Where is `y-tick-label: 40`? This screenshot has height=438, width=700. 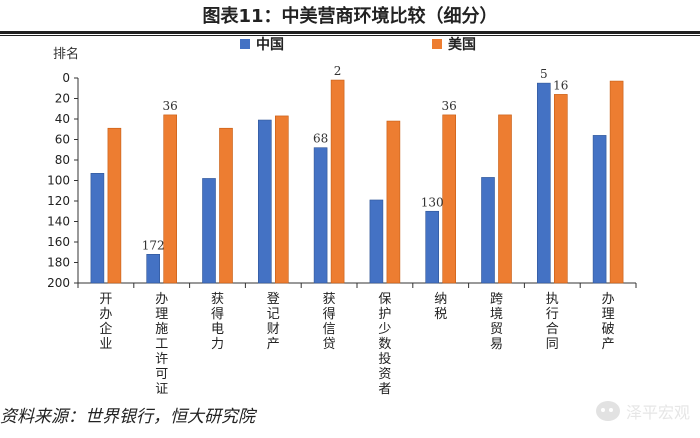
y-tick-label: 40 is located at coordinates (62, 119).